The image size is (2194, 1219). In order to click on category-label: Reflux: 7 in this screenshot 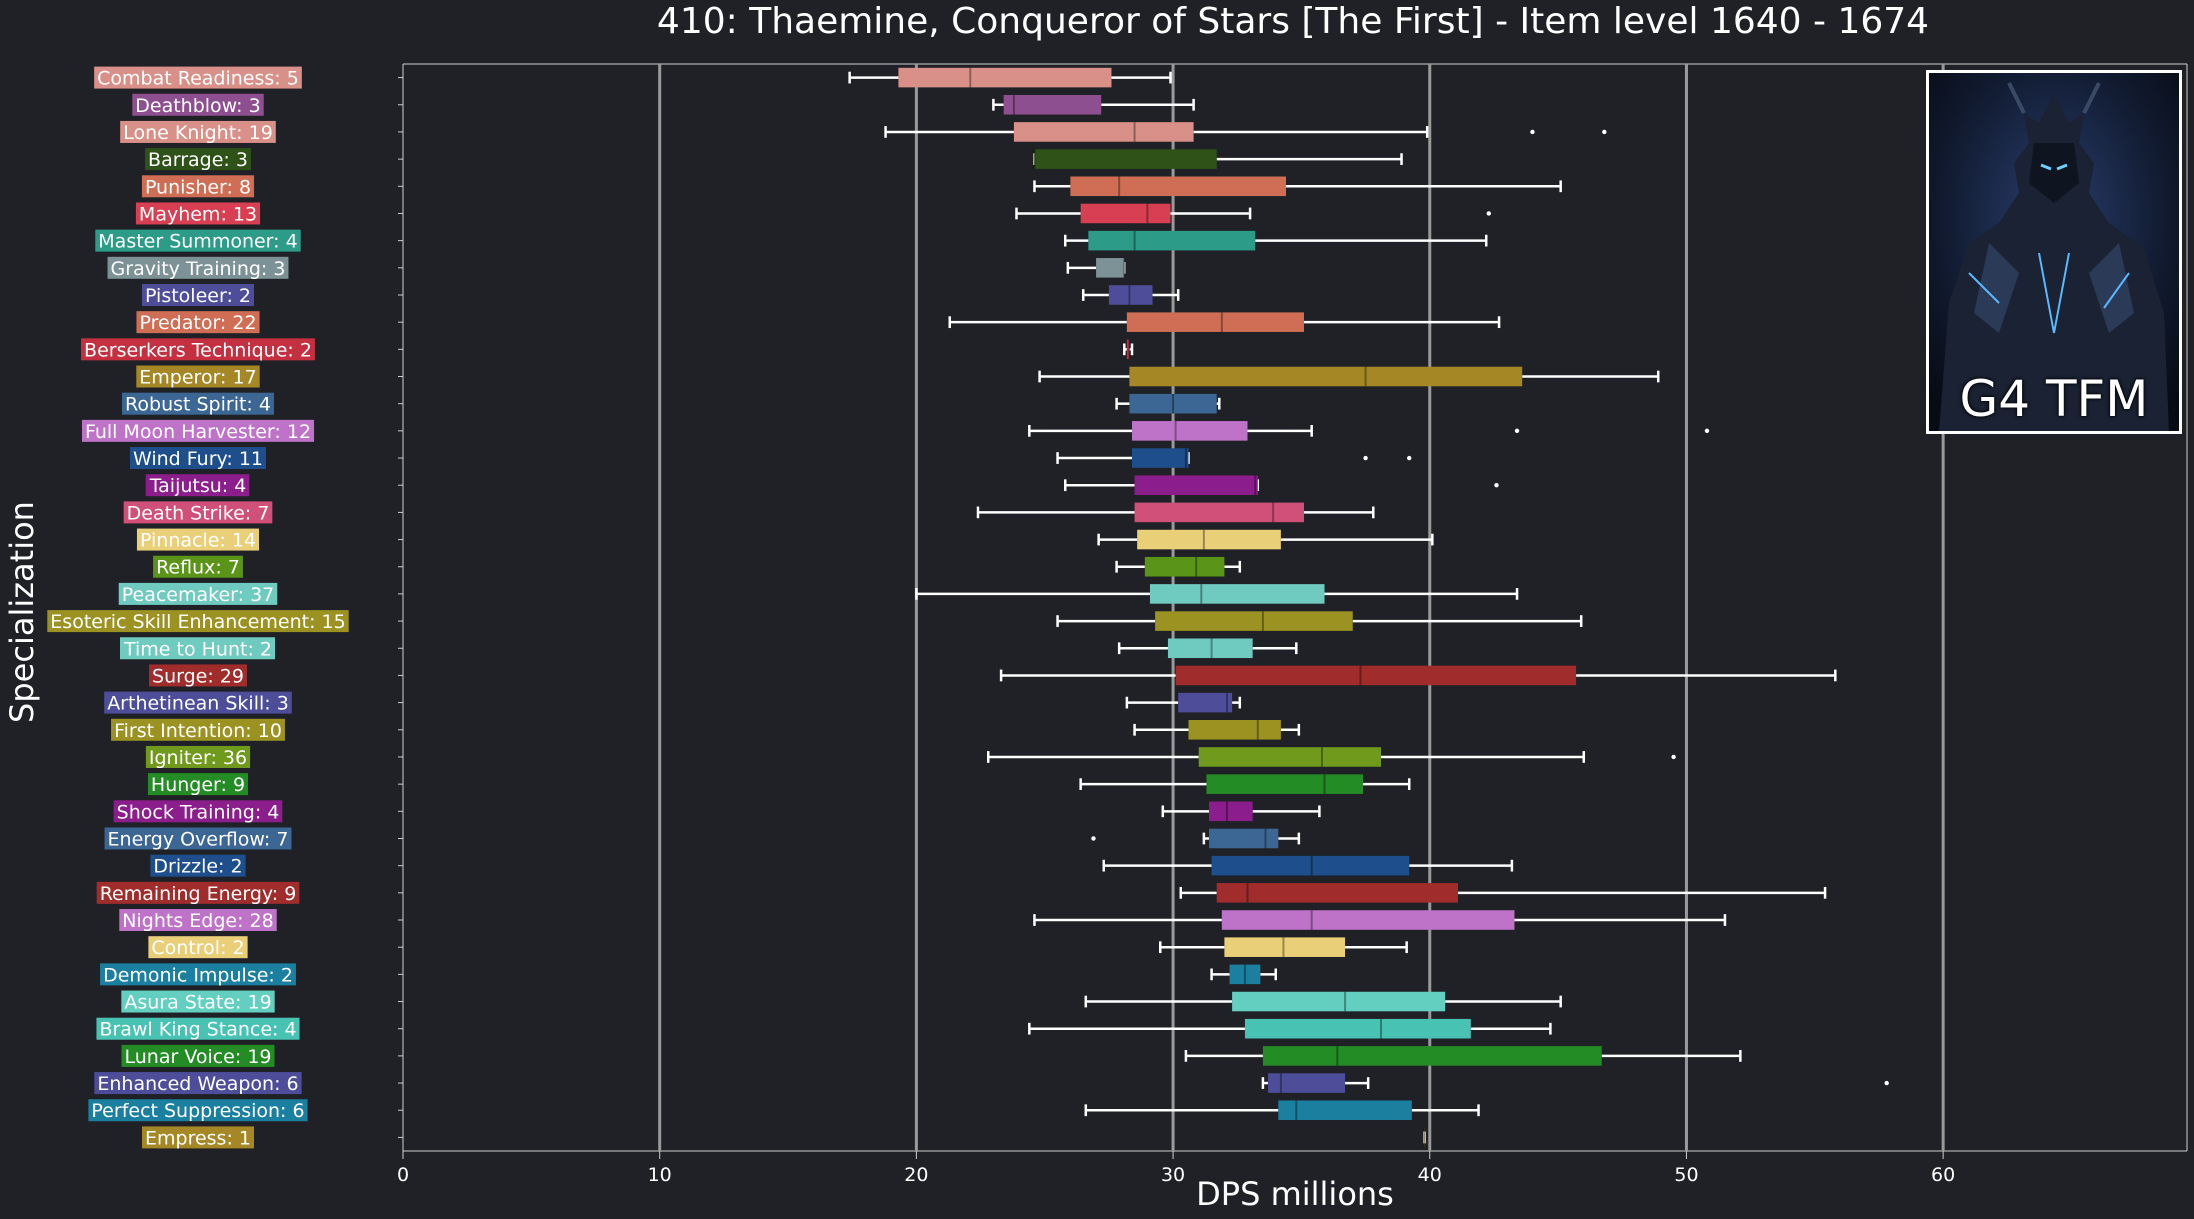, I will do `click(198, 567)`.